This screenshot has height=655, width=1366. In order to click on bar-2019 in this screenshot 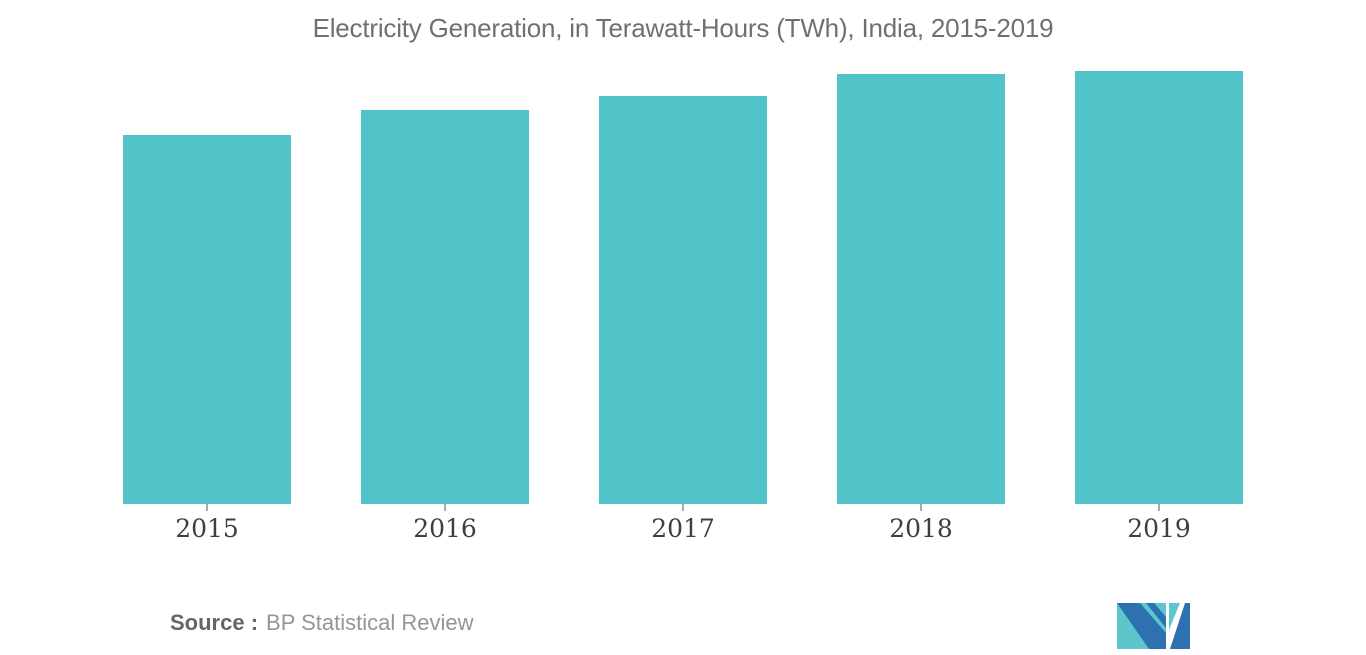, I will do `click(1159, 287)`.